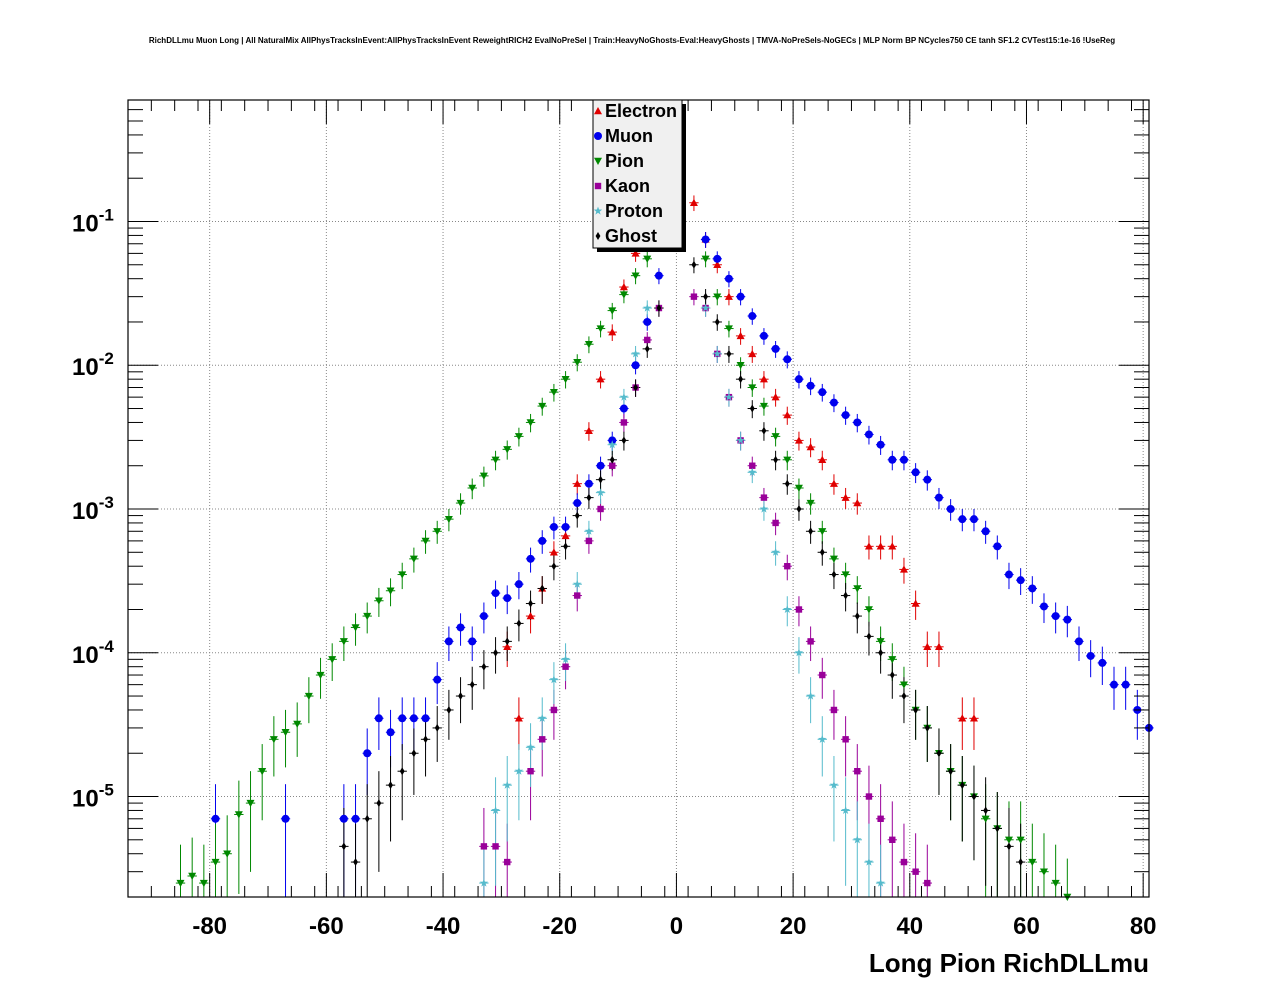 Image resolution: width=1276 pixels, height=996 pixels. Describe the element at coordinates (634, 211) in the screenshot. I see `legend-proton-label: Proton` at that location.